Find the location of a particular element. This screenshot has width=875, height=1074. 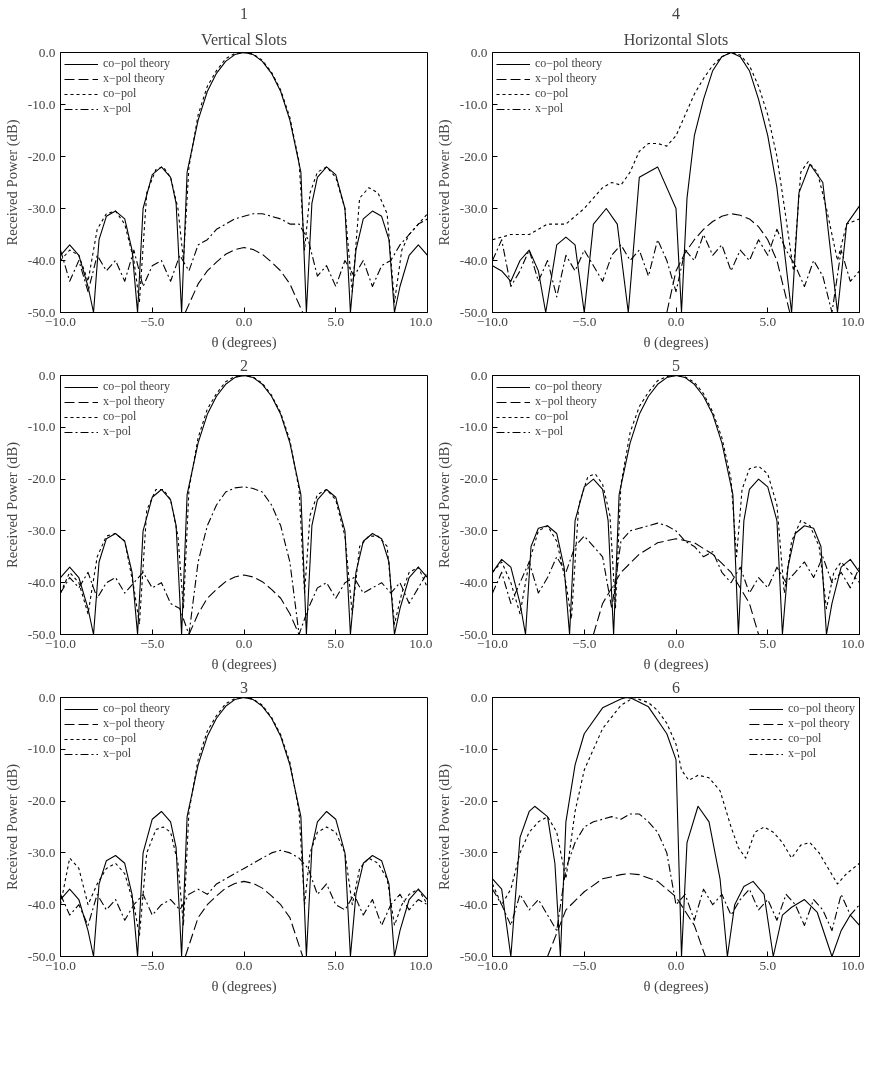

chart-title: Horizontal Slots is located at coordinates (676, 39).